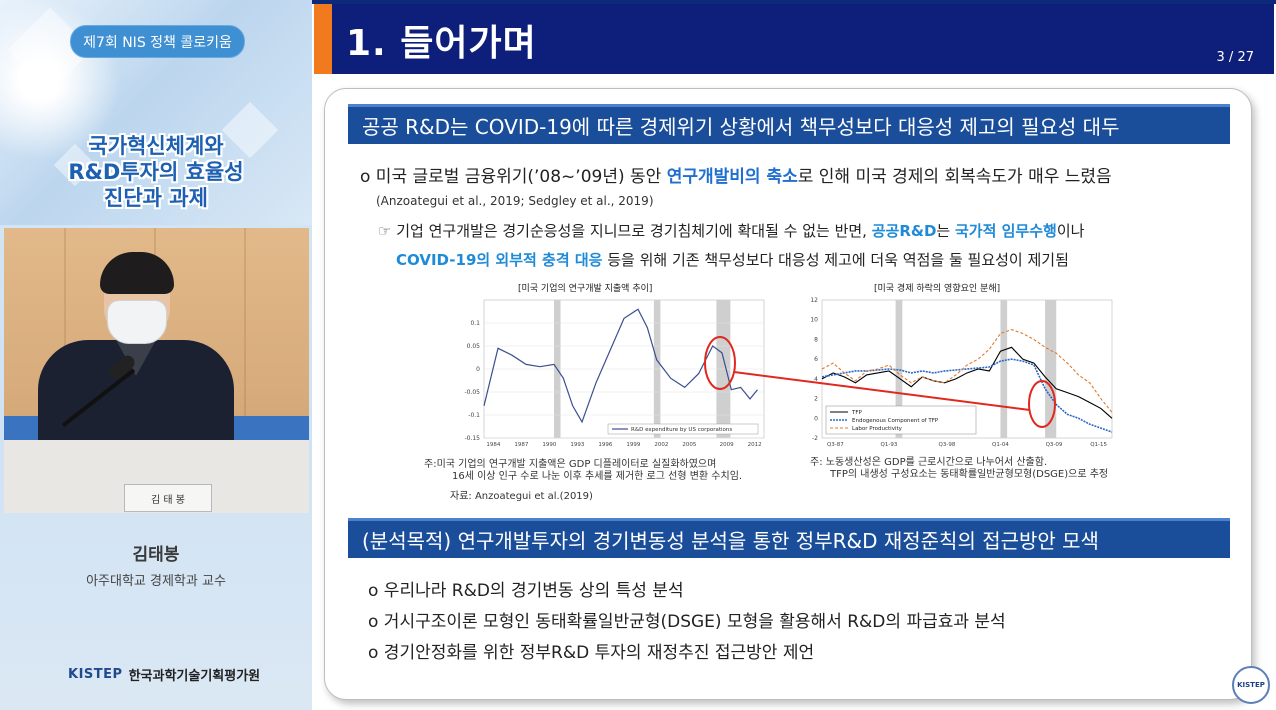 Image resolution: width=1276 pixels, height=710 pixels. Describe the element at coordinates (526, 591) in the screenshot. I see `bullet-item: o 우리나라 R&D의 경기변동 상의 특성 분석` at that location.